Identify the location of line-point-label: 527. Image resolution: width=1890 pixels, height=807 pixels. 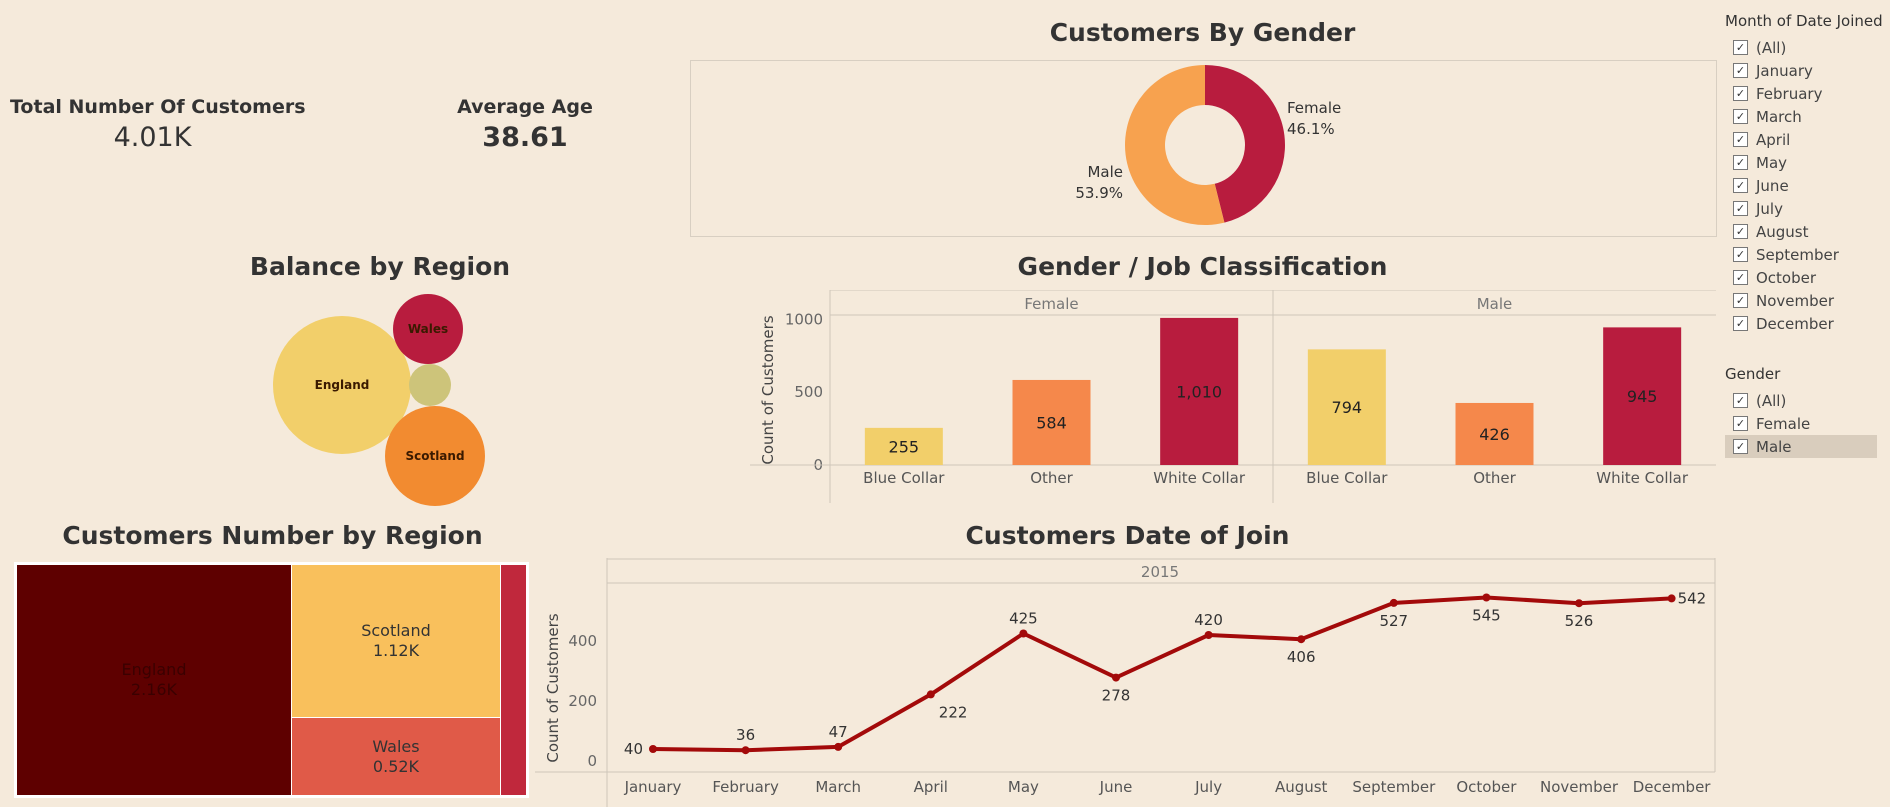
(1393, 621).